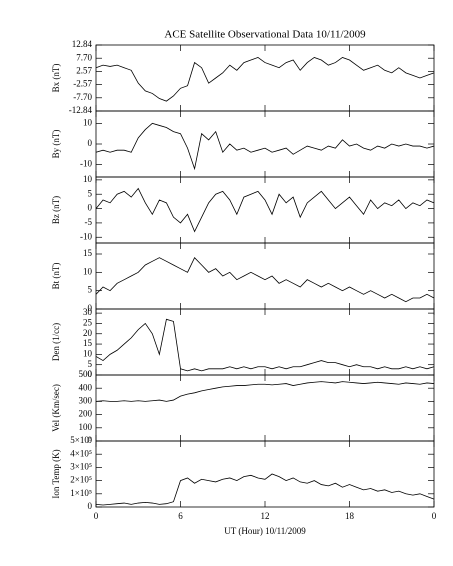  I want to click on y-tick-label: 400, so click(86, 387).